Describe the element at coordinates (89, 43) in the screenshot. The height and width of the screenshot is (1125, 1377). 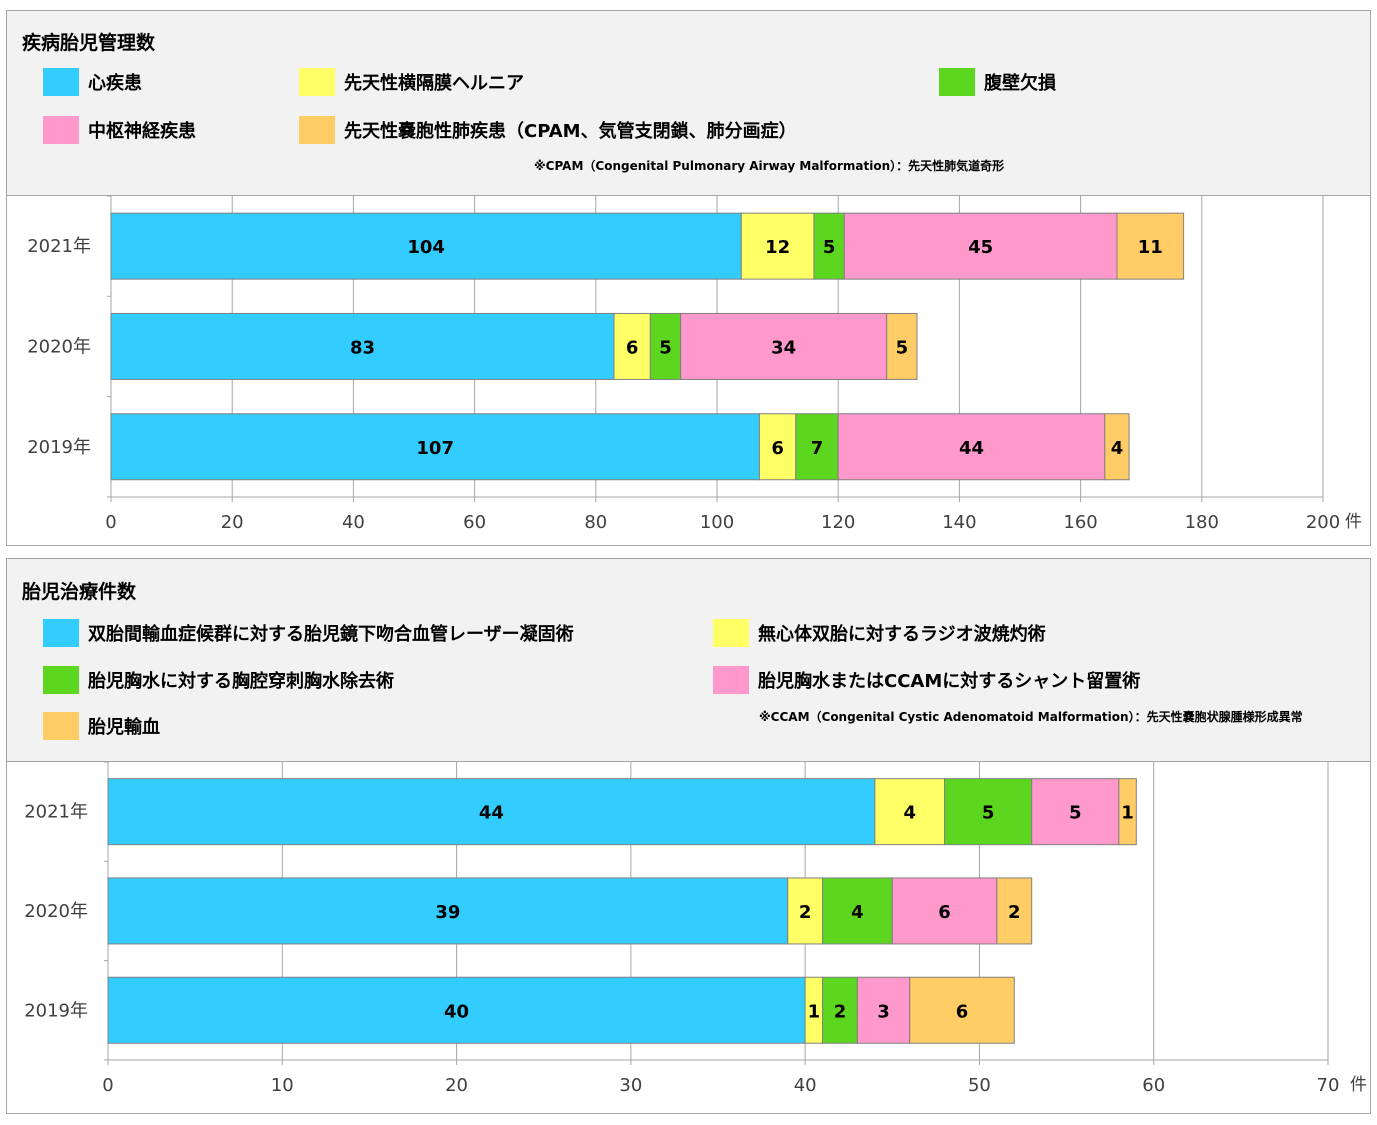
I see `panel-title: 疾病胎児管理数` at that location.